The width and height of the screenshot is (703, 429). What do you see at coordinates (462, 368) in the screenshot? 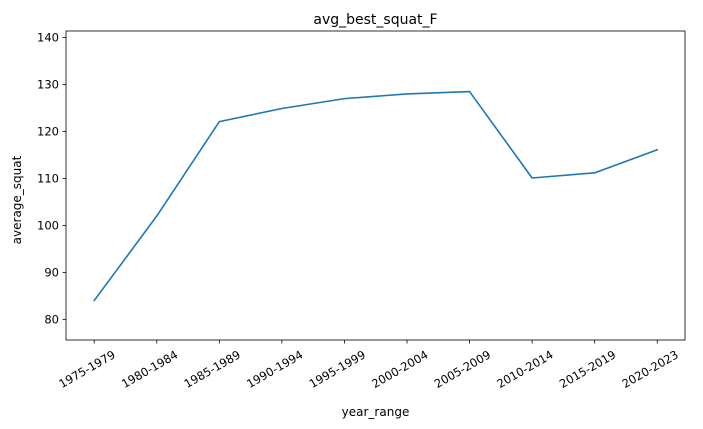
I see `x-tick-label: 2005-2009` at bounding box center [462, 368].